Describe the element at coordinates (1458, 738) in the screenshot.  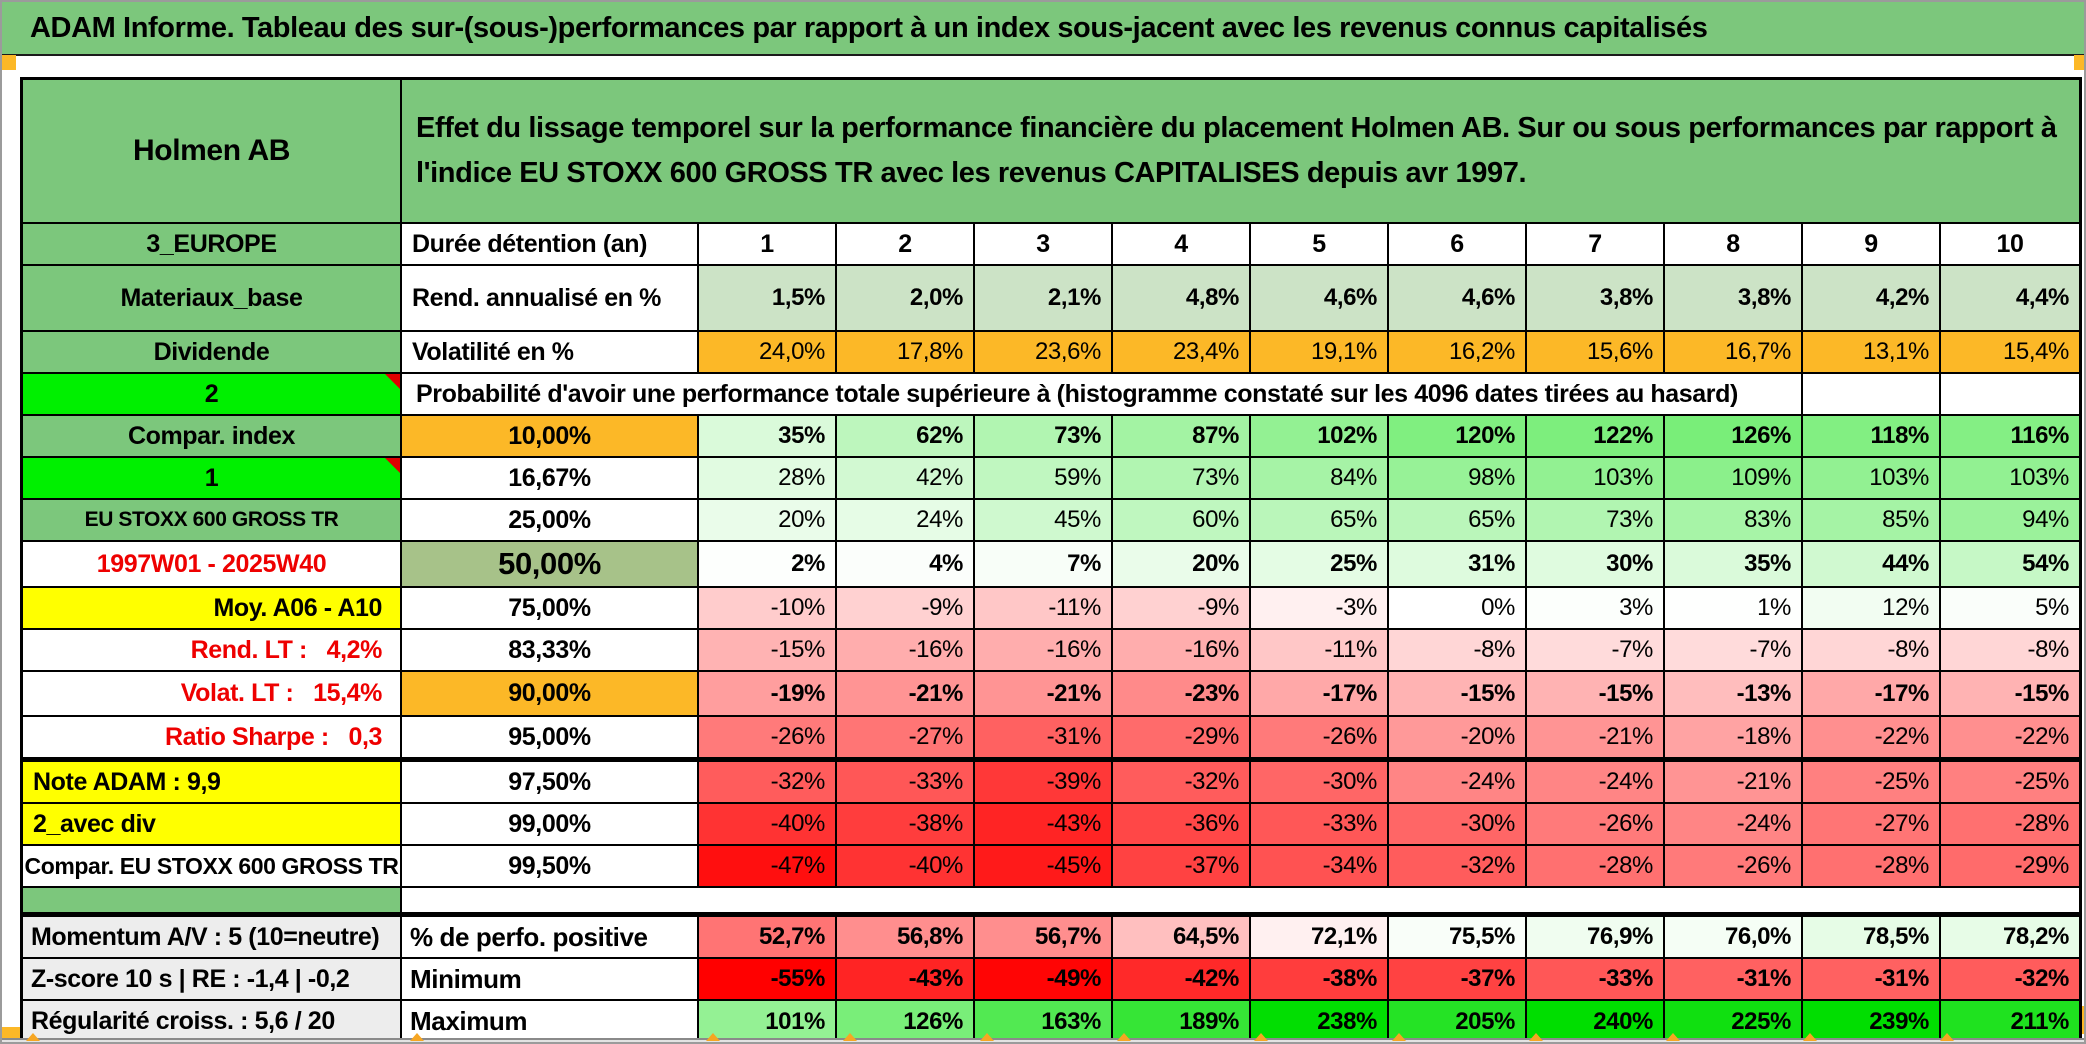
I see `value-cell-p95-y6: -20%` at that location.